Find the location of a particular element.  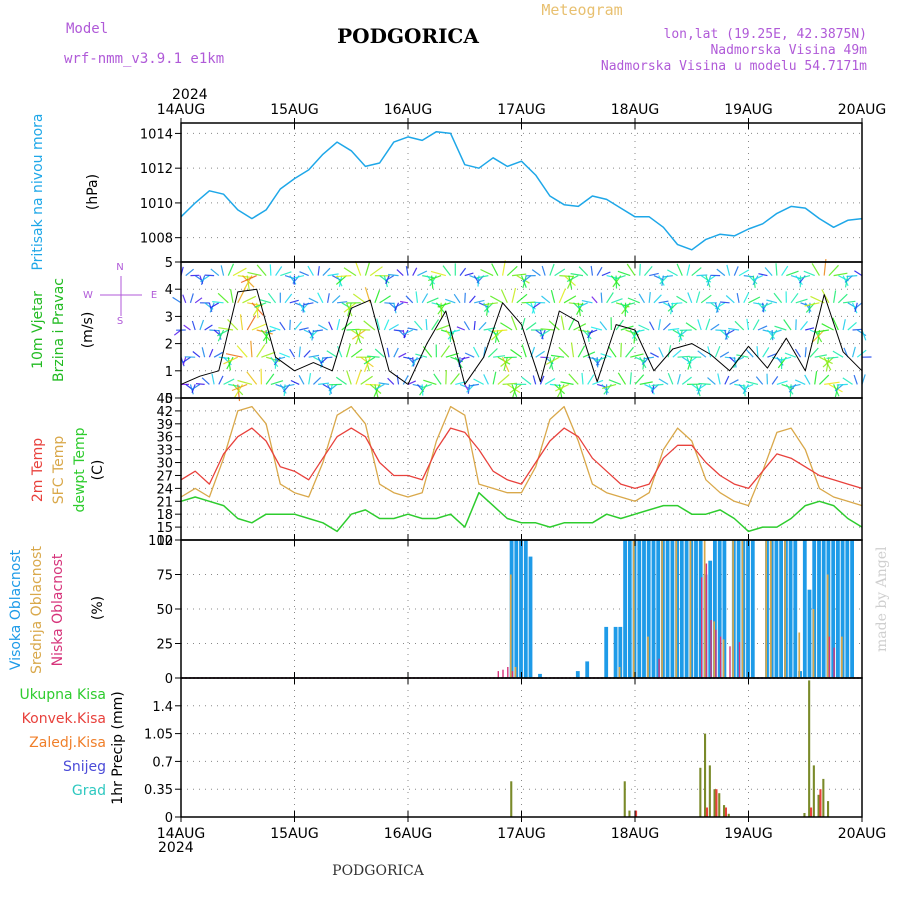

panel-frame is located at coordinates (521, 192).